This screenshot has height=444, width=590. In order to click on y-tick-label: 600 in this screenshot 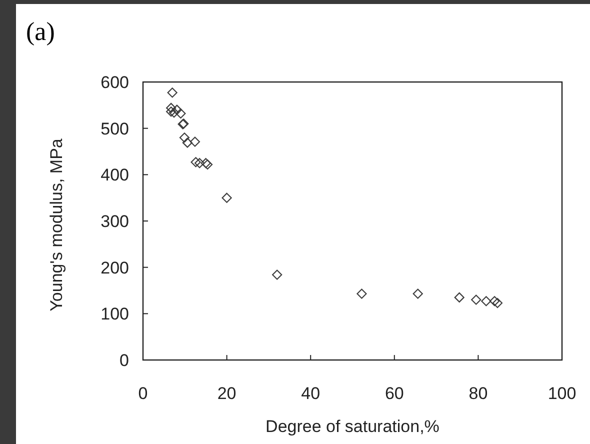, I will do `click(114, 82)`.